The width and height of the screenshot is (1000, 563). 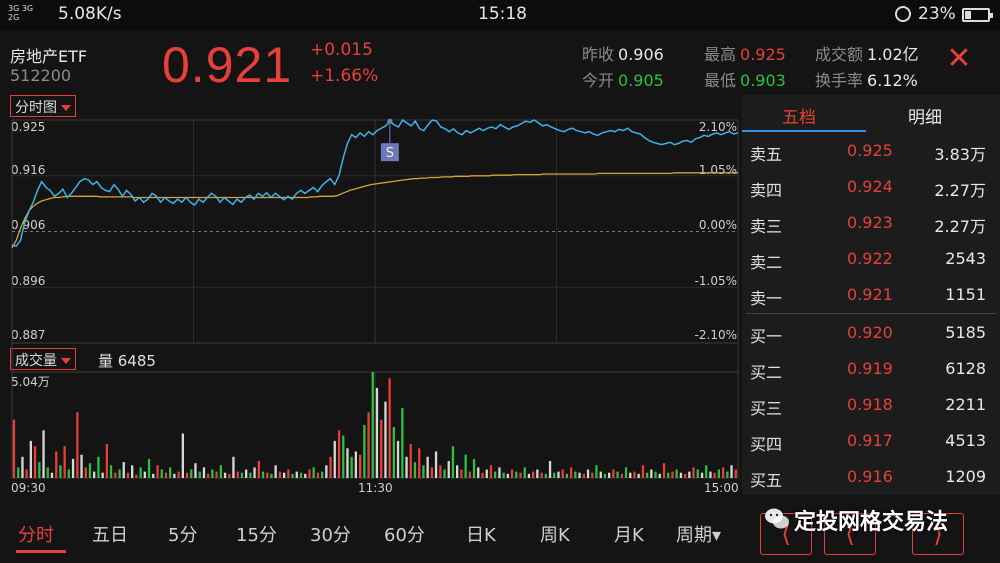 I want to click on tab-details: 明细, so click(x=925, y=118).